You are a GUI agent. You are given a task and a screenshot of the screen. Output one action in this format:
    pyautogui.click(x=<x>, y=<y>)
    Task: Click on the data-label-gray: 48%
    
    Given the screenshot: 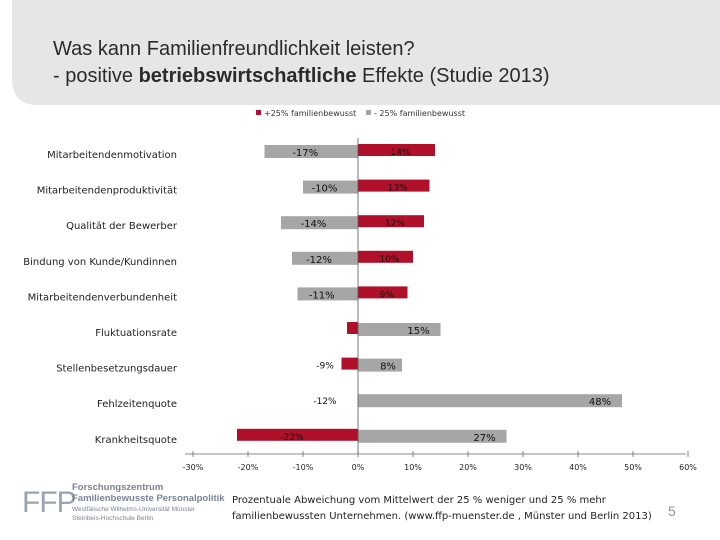 What is the action you would take?
    pyautogui.click(x=600, y=402)
    